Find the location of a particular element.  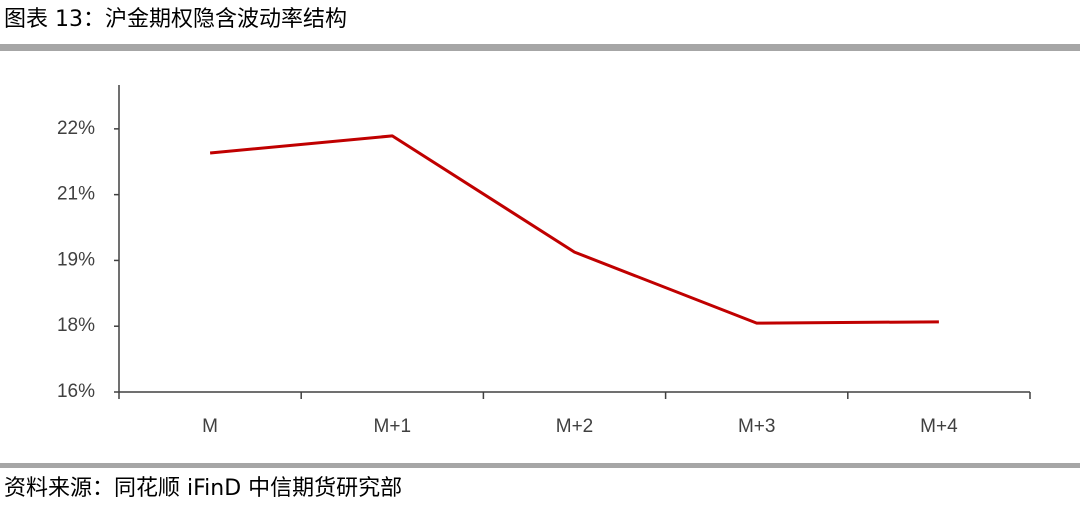

title-rule is located at coordinates (540, 47).